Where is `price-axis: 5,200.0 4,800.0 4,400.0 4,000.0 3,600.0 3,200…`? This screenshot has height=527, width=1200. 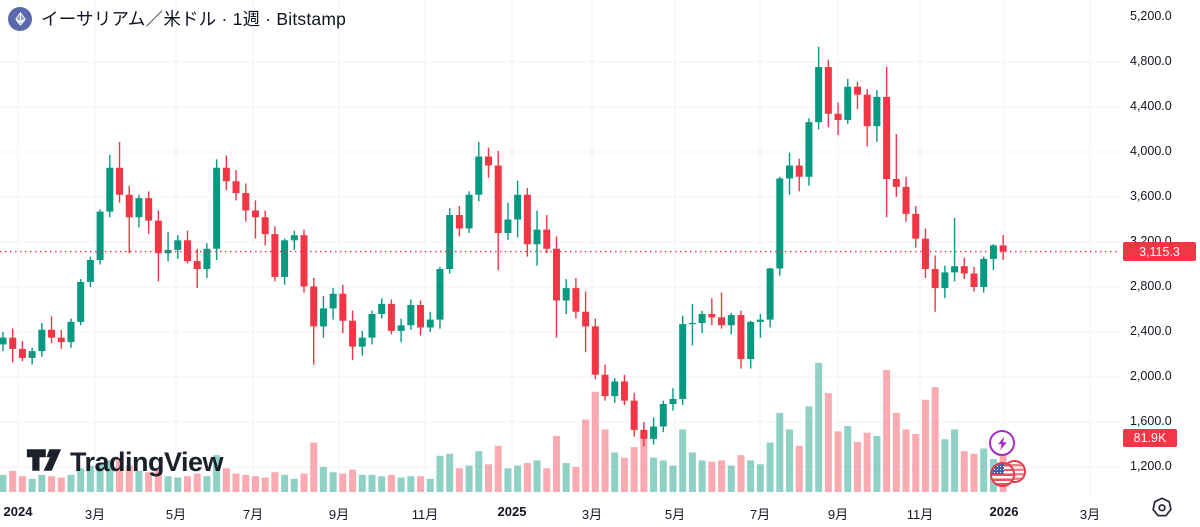
price-axis: 5,200.0 4,800.0 4,400.0 4,000.0 3,600.0 3,200… is located at coordinates (1161, 248).